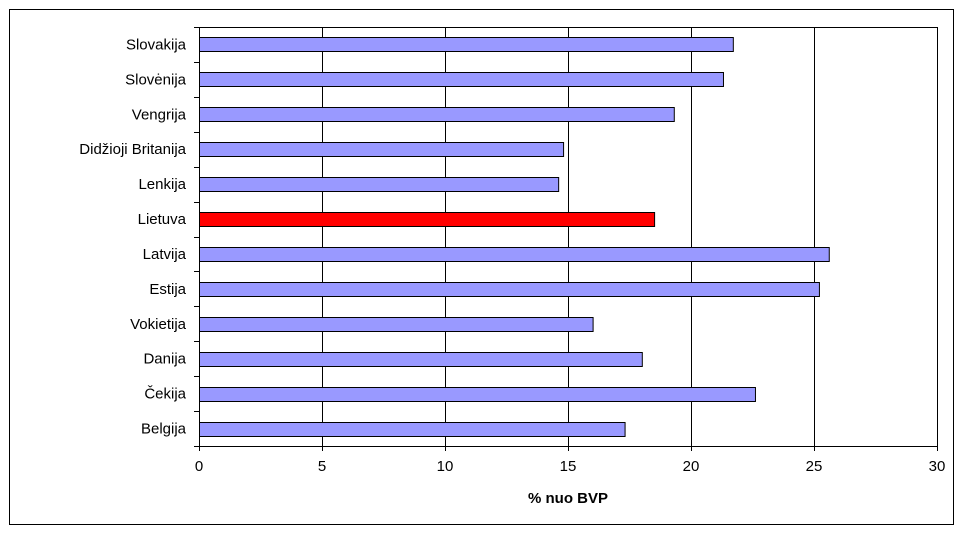 The width and height of the screenshot is (957, 533). What do you see at coordinates (814, 466) in the screenshot?
I see `x-tick-label: 25` at bounding box center [814, 466].